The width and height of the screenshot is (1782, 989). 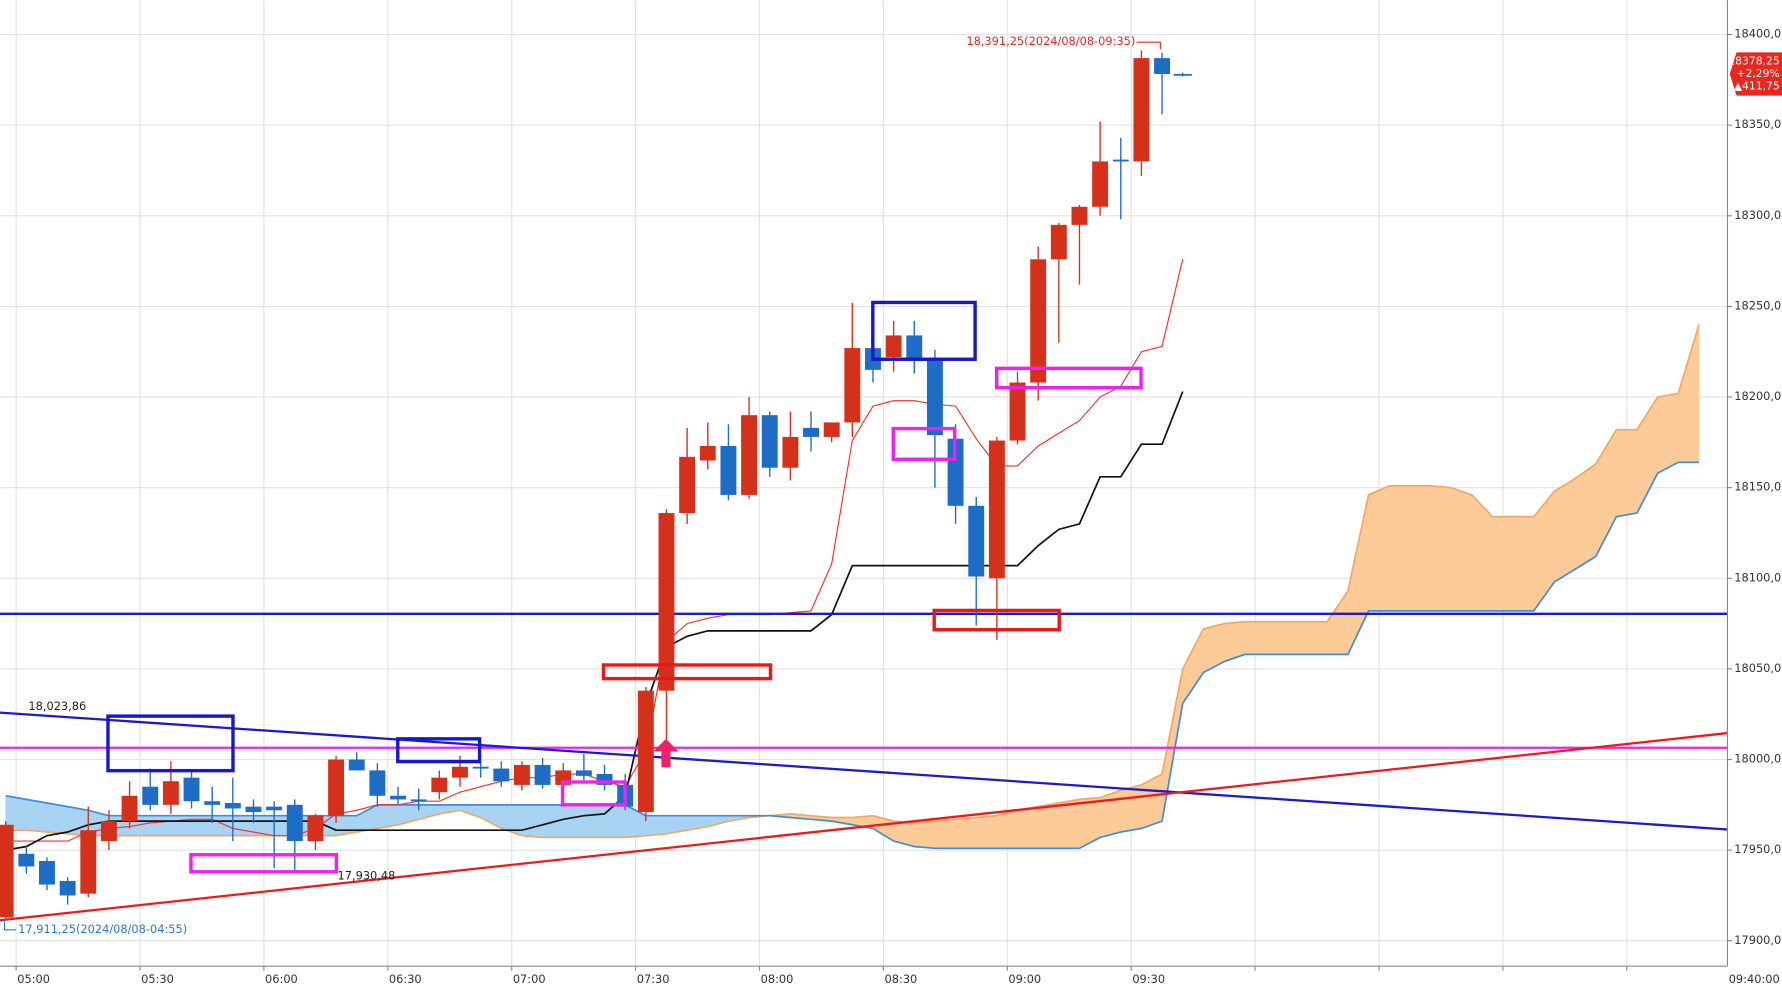 What do you see at coordinates (1024, 979) in the screenshot?
I see `x-tick-label: 09:00` at bounding box center [1024, 979].